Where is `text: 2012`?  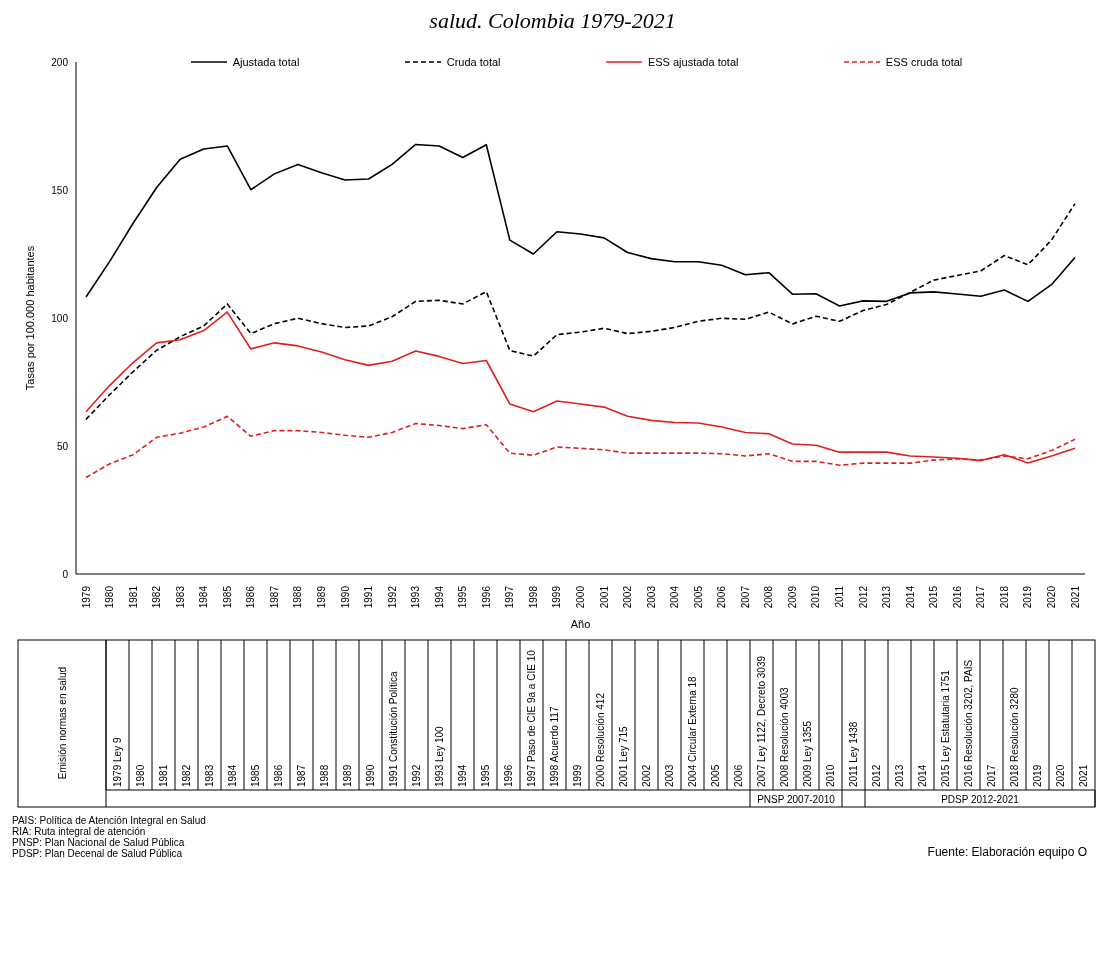
text: 2012 is located at coordinates (876, 775).